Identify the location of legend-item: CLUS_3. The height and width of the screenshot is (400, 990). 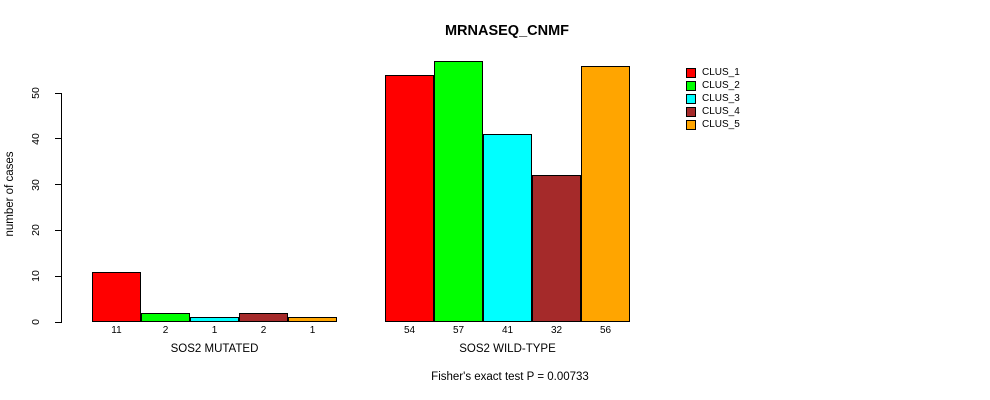
(713, 98).